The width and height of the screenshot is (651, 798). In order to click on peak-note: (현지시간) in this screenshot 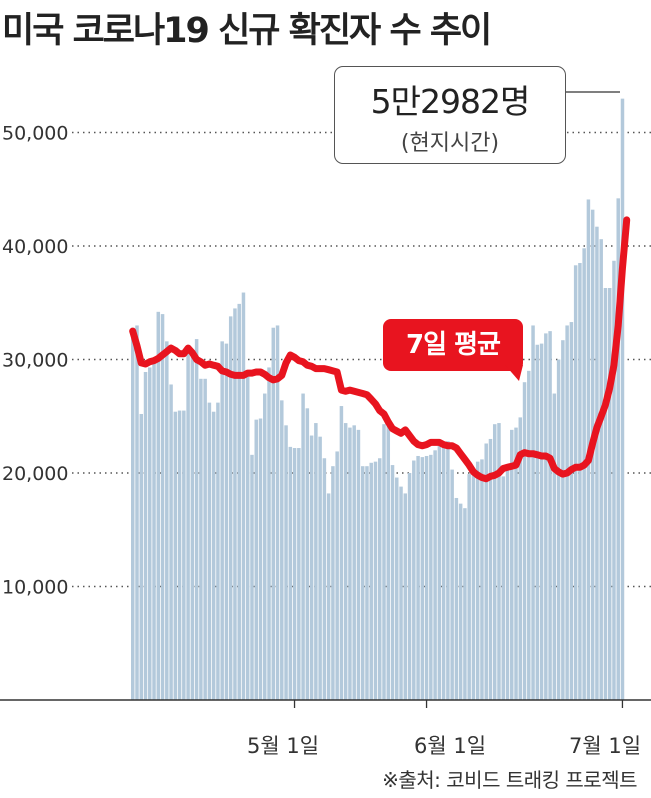, I will do `click(450, 143)`.